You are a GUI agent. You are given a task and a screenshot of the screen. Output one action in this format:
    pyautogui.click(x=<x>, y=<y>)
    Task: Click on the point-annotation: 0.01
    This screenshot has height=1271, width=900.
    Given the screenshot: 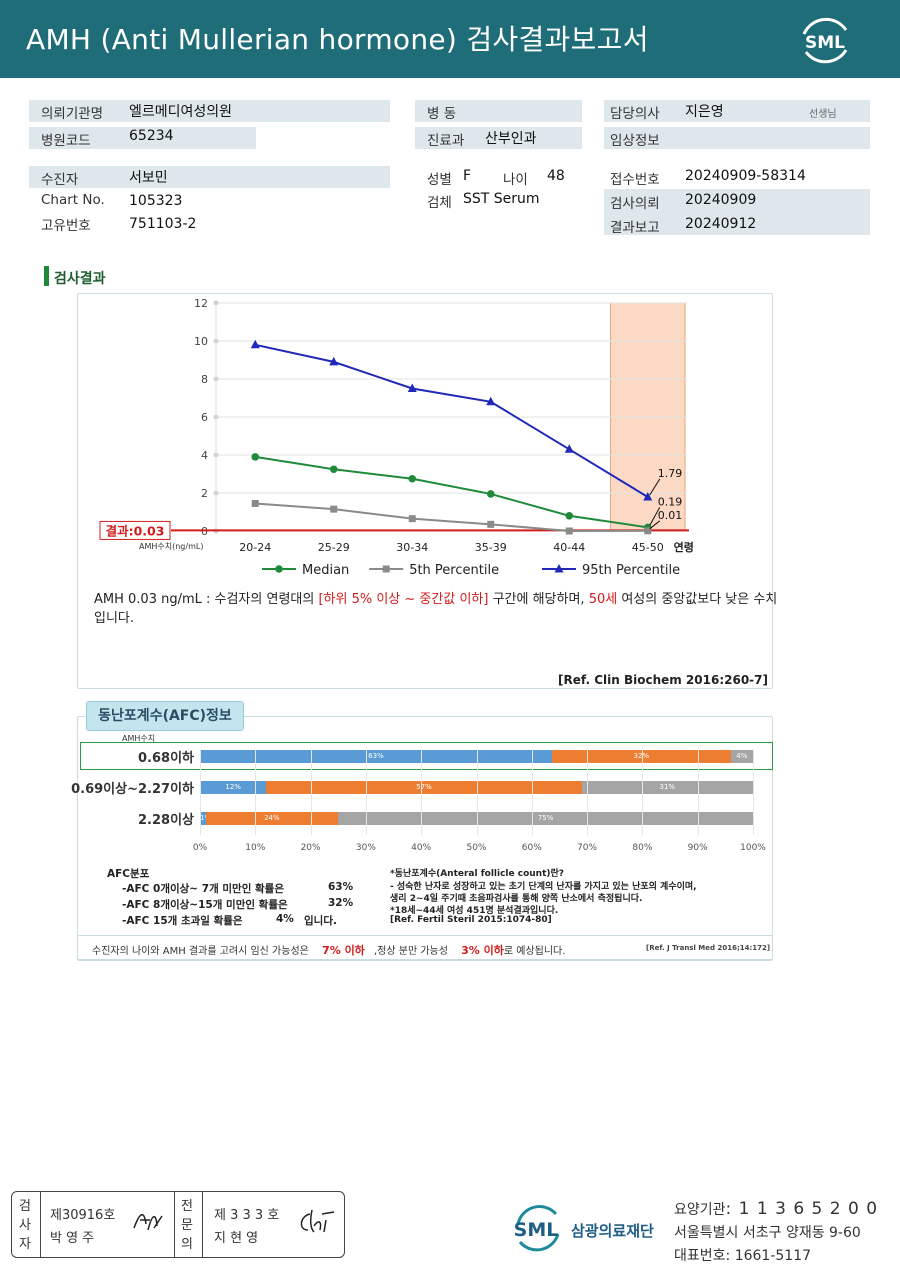 What is the action you would take?
    pyautogui.click(x=670, y=515)
    